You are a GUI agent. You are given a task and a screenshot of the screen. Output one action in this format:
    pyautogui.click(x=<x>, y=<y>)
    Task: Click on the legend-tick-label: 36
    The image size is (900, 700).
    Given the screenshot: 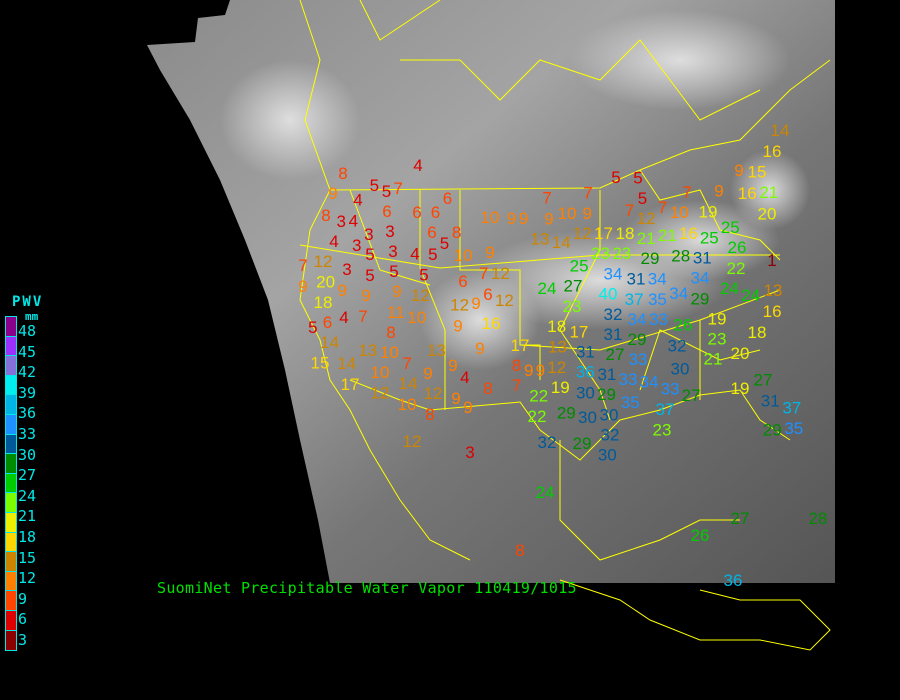 What is the action you would take?
    pyautogui.click(x=27, y=413)
    